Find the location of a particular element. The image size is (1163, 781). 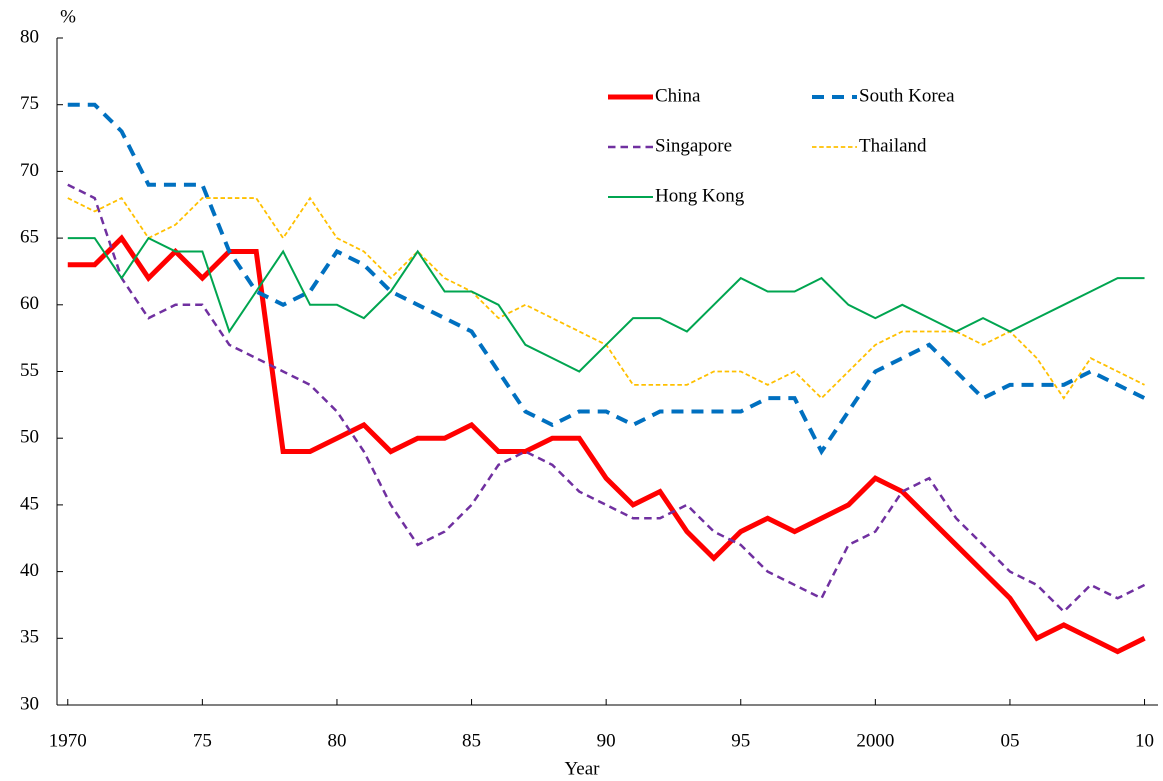

x-tick-label: 85 is located at coordinates (471, 740).